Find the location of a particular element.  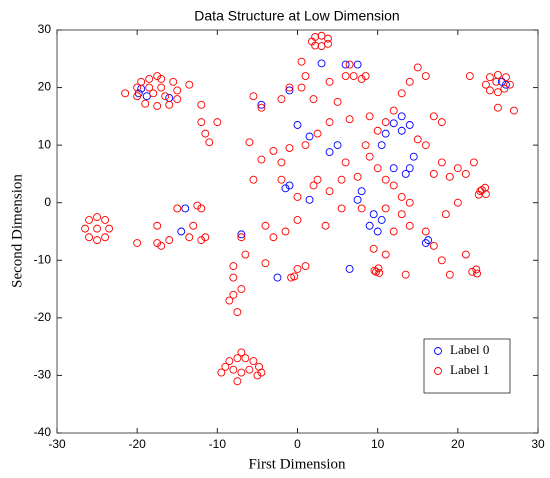

x-tick-label: 0 is located at coordinates (297, 444).